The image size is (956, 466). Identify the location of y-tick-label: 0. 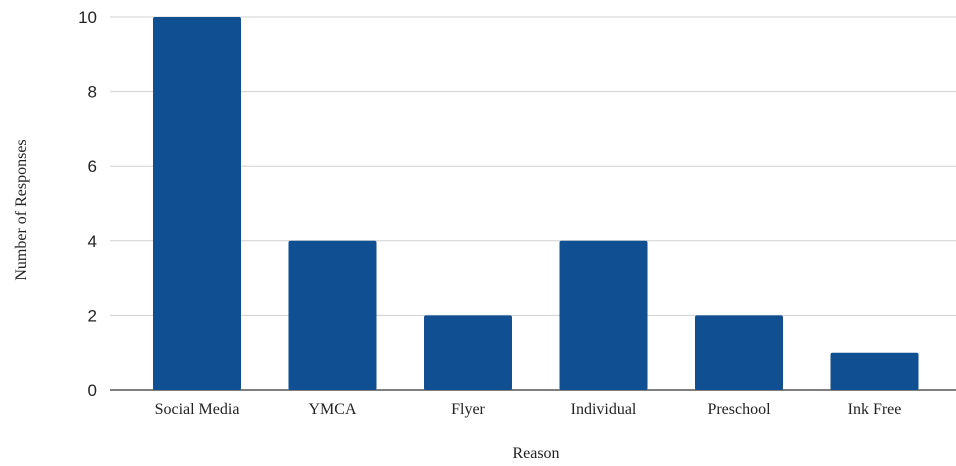
(92, 390).